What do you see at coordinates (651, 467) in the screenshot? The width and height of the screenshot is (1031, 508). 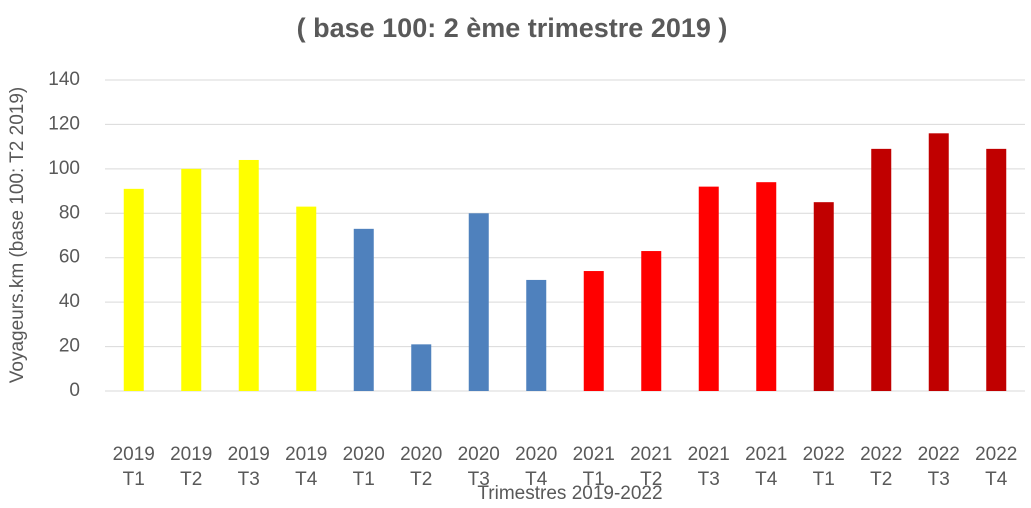 I see `x-tick-label: 2021 T2` at bounding box center [651, 467].